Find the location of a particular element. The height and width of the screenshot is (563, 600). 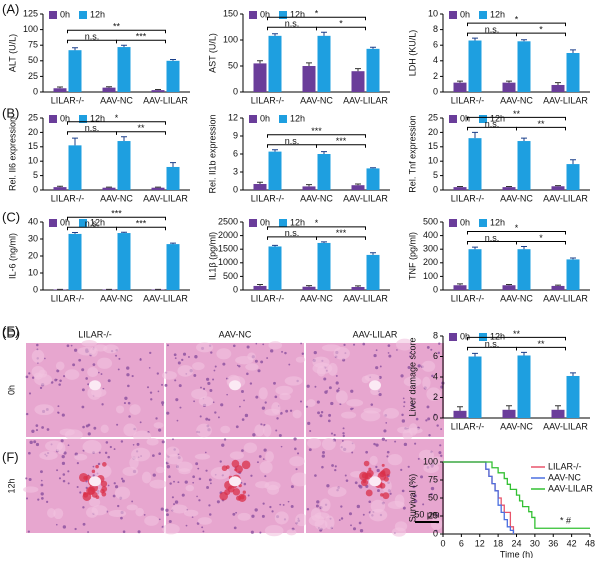

hemorrhage is located at coordinates (244, 492).